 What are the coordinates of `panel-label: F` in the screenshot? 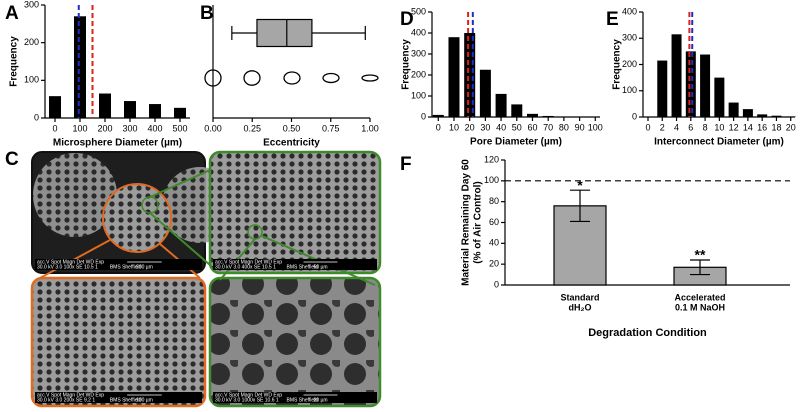 It's located at (406, 164).